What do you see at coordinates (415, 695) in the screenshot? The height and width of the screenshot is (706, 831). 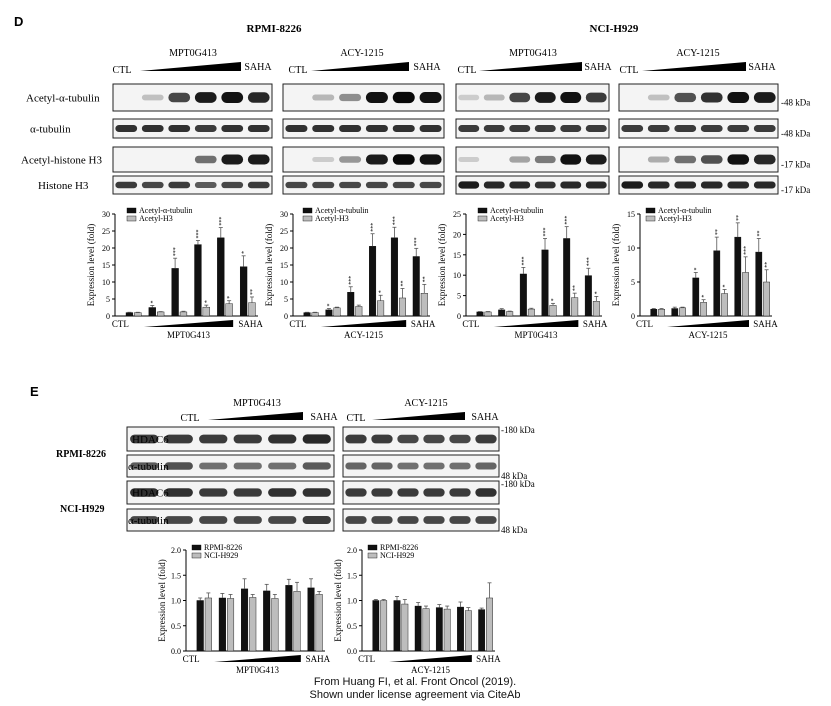 I see `credit-line-2: Shown under license agreement via CiteAb` at bounding box center [415, 695].